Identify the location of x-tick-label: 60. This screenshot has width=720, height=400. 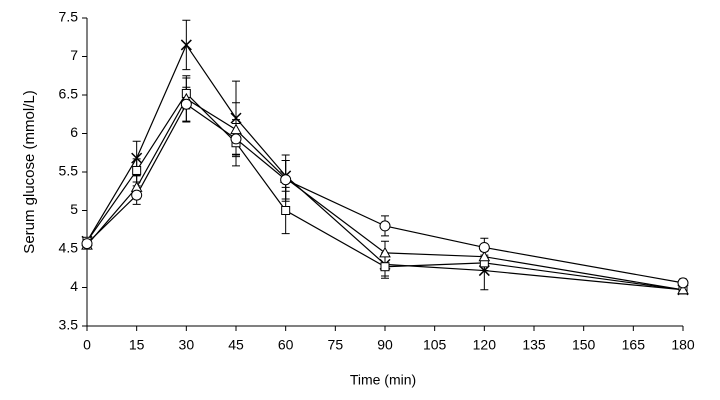
(286, 345).